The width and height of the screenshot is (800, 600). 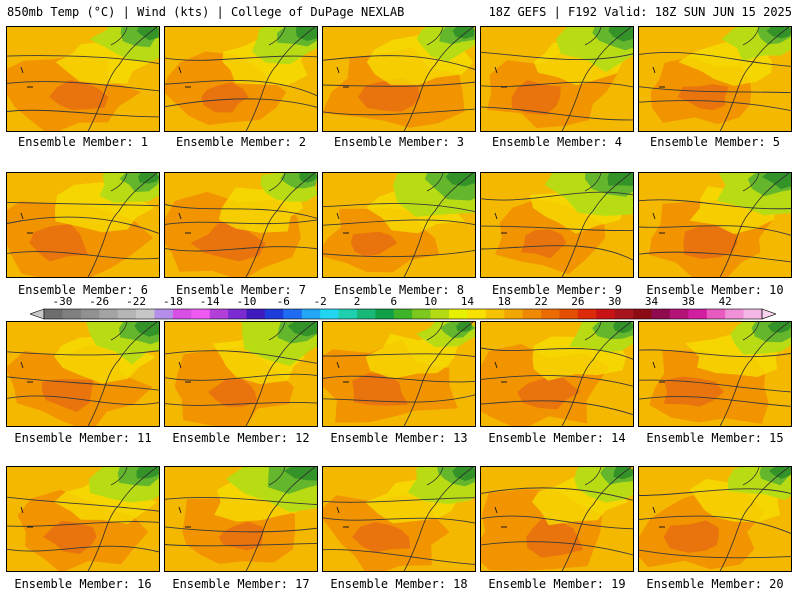 What do you see at coordinates (467, 301) in the screenshot?
I see `colorbar-tick-label: 14` at bounding box center [467, 301].